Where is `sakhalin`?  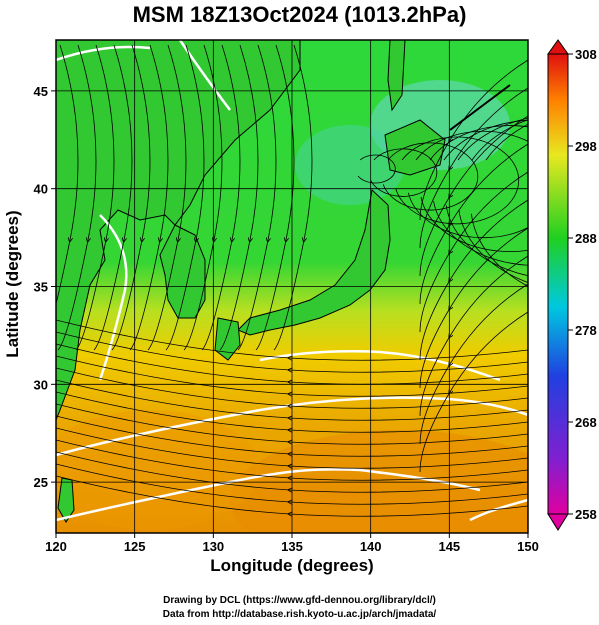 sakhalin is located at coordinates (396, 76).